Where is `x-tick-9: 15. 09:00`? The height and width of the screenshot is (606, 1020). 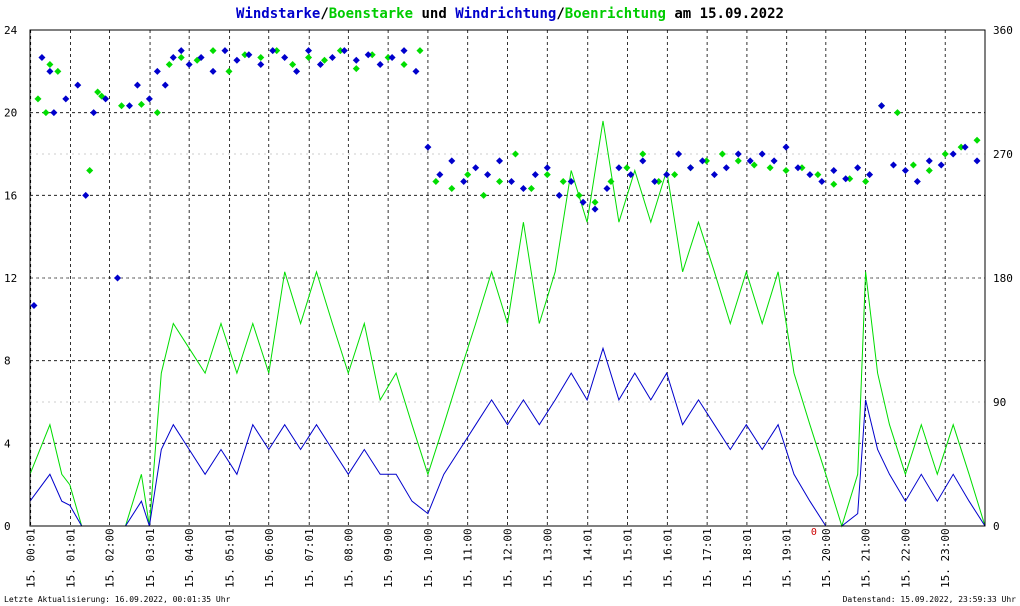 x-tick-9: 15. 09:00 is located at coordinates (388, 558).